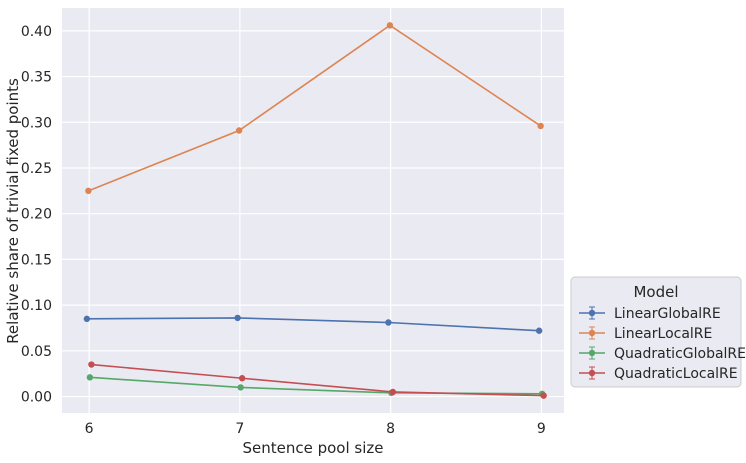  I want to click on x-tick-label: 8, so click(390, 429).